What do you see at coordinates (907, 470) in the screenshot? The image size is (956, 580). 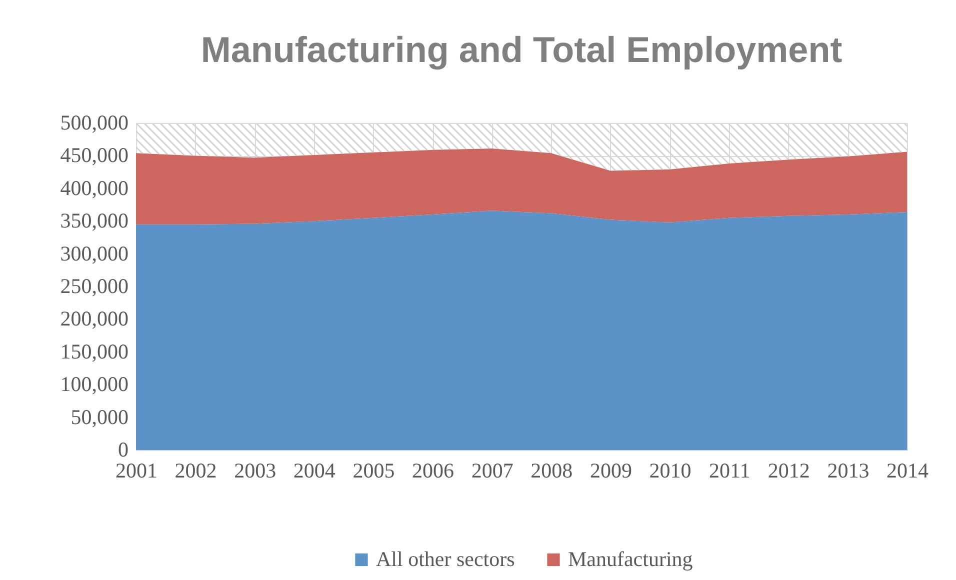 I see `x-tick-label: 2014` at bounding box center [907, 470].